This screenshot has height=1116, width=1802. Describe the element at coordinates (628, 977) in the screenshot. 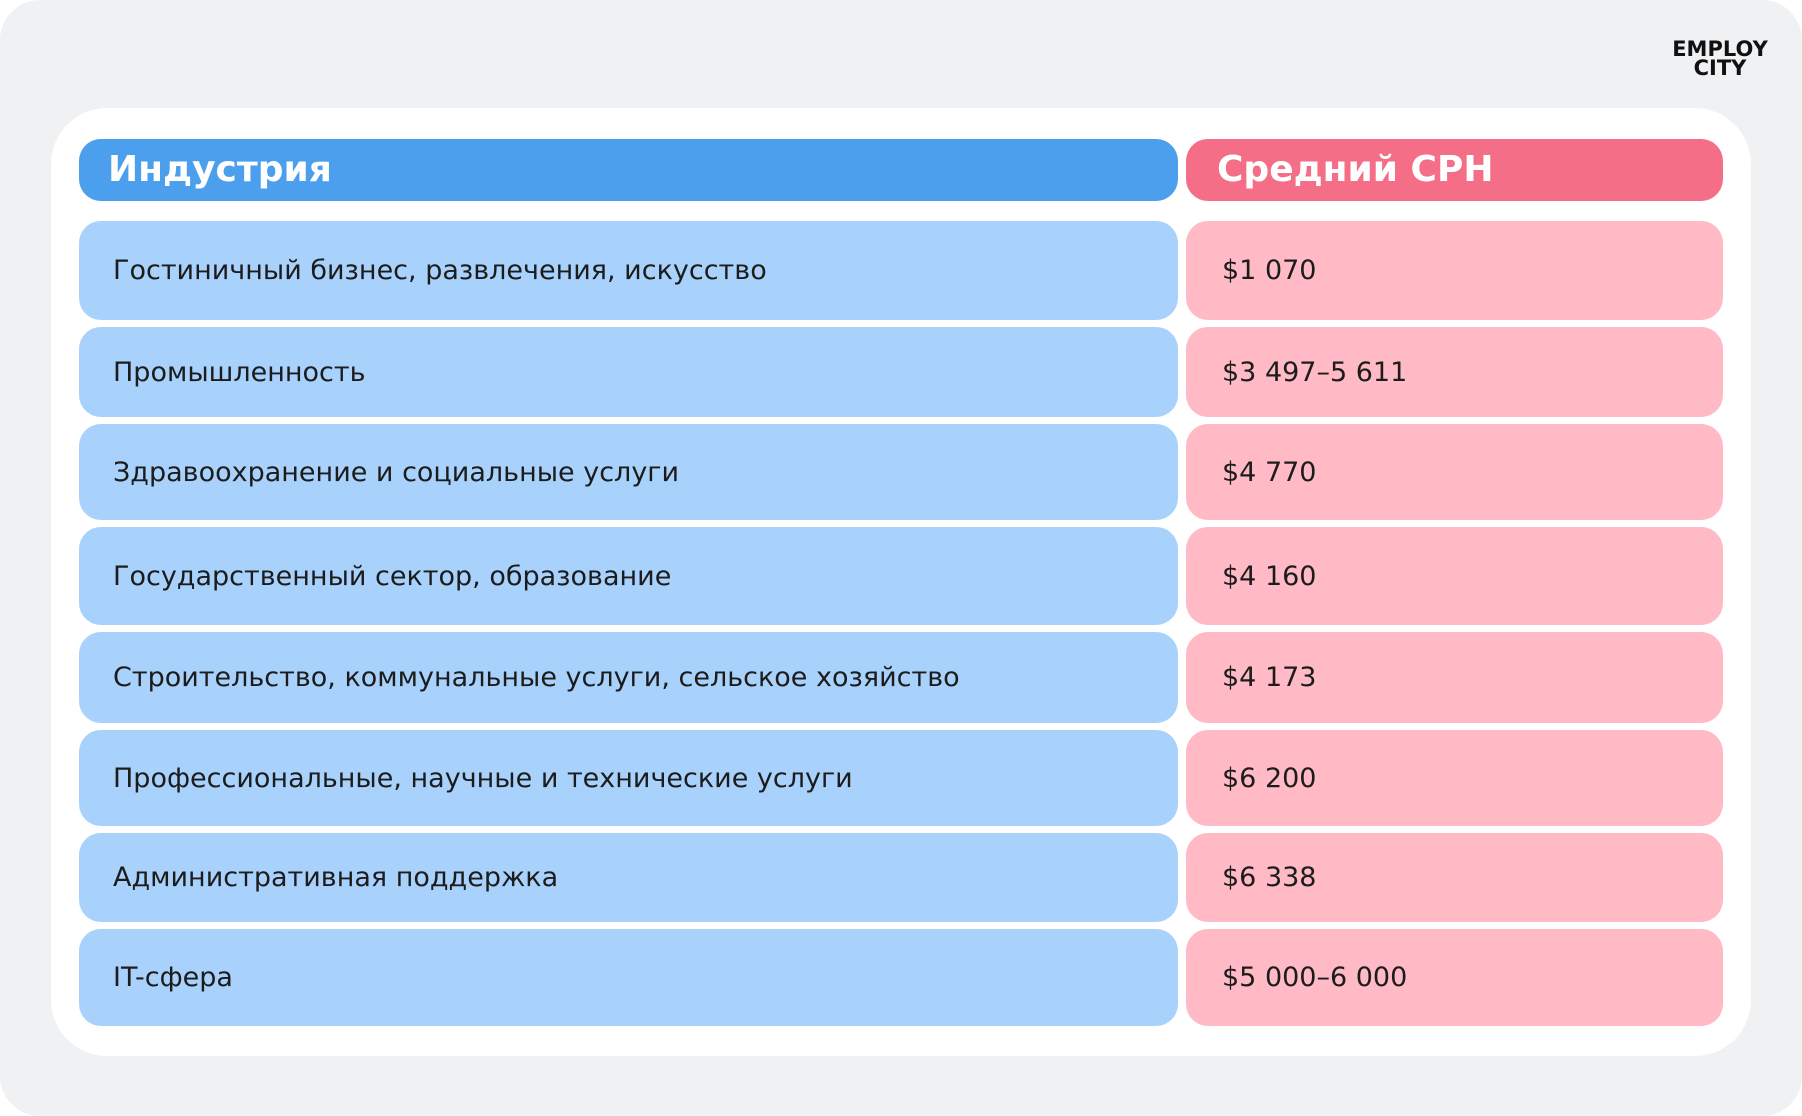

I see `industry-cell: IT-сфера` at that location.